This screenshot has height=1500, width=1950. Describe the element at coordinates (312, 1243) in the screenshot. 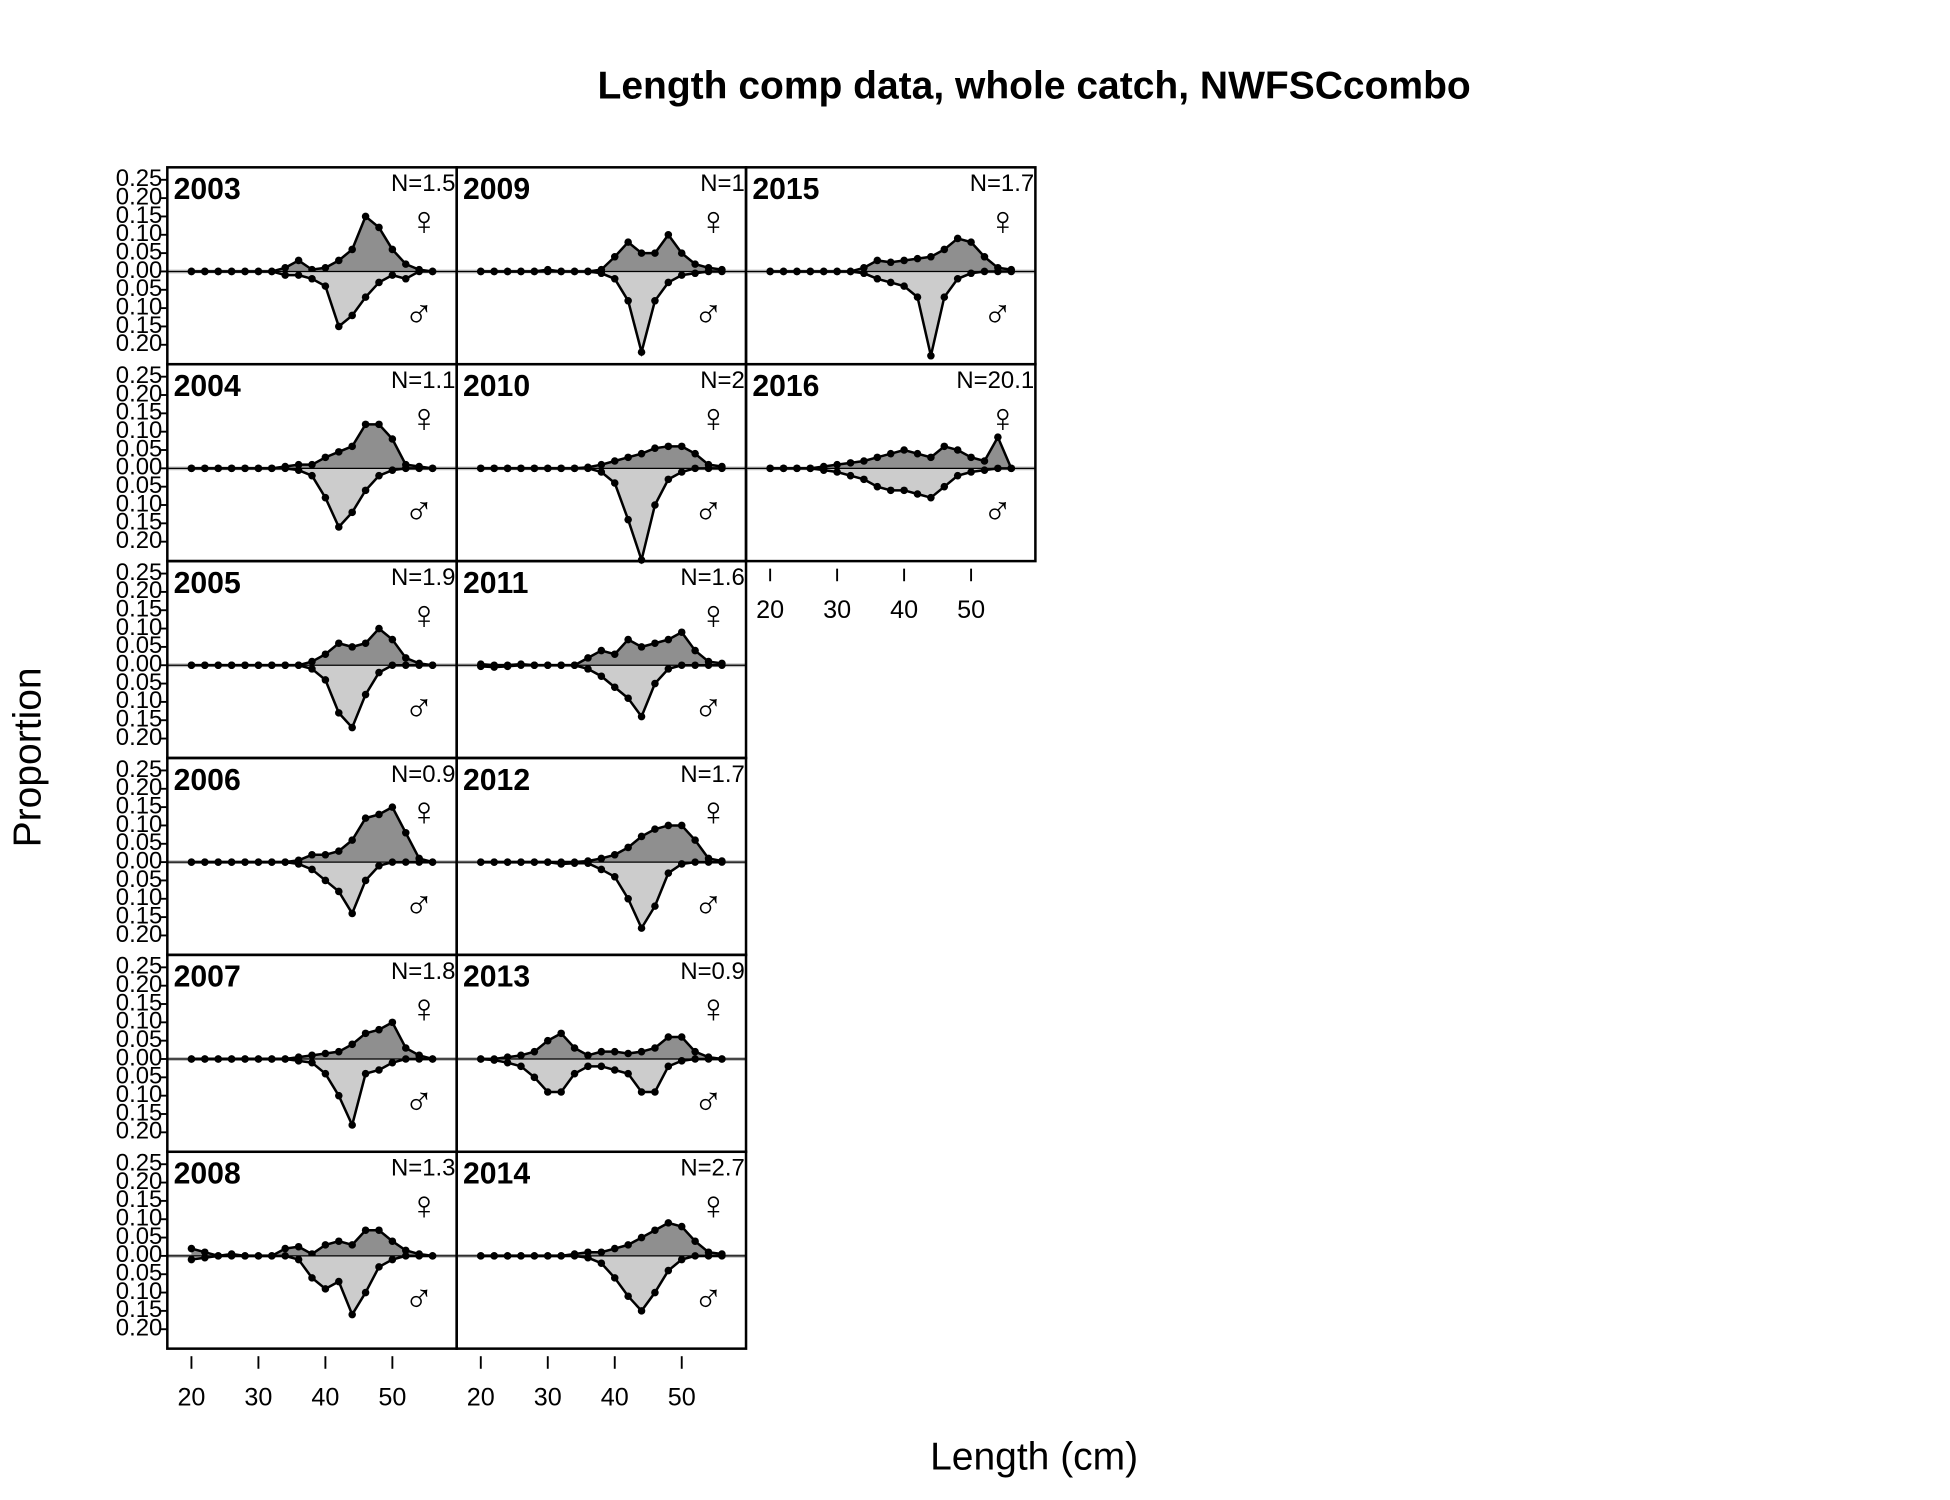

I see `area` at that location.